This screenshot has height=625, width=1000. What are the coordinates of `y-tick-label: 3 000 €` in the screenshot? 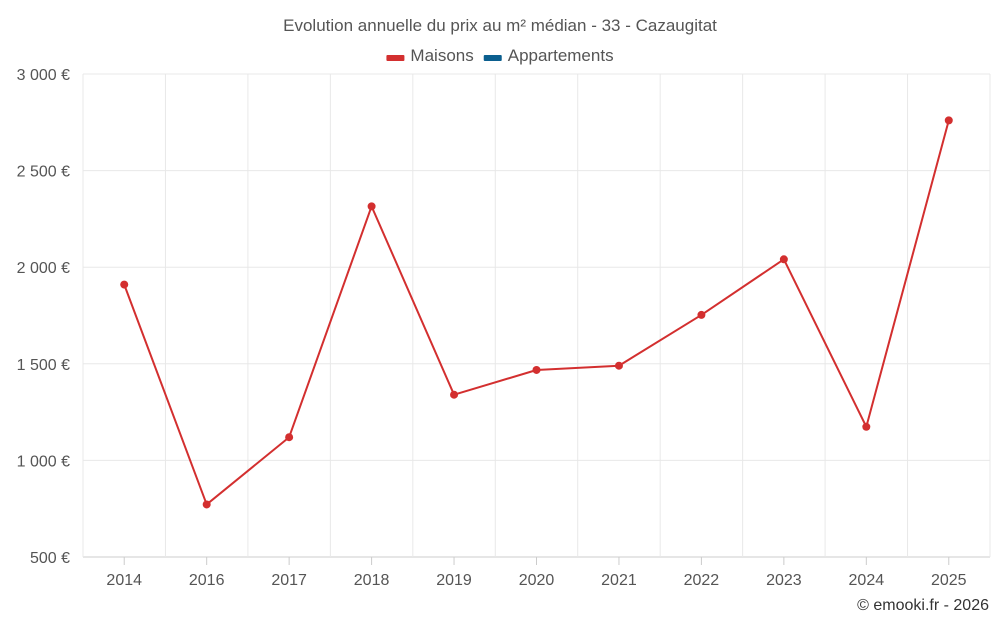 It's located at (43, 75).